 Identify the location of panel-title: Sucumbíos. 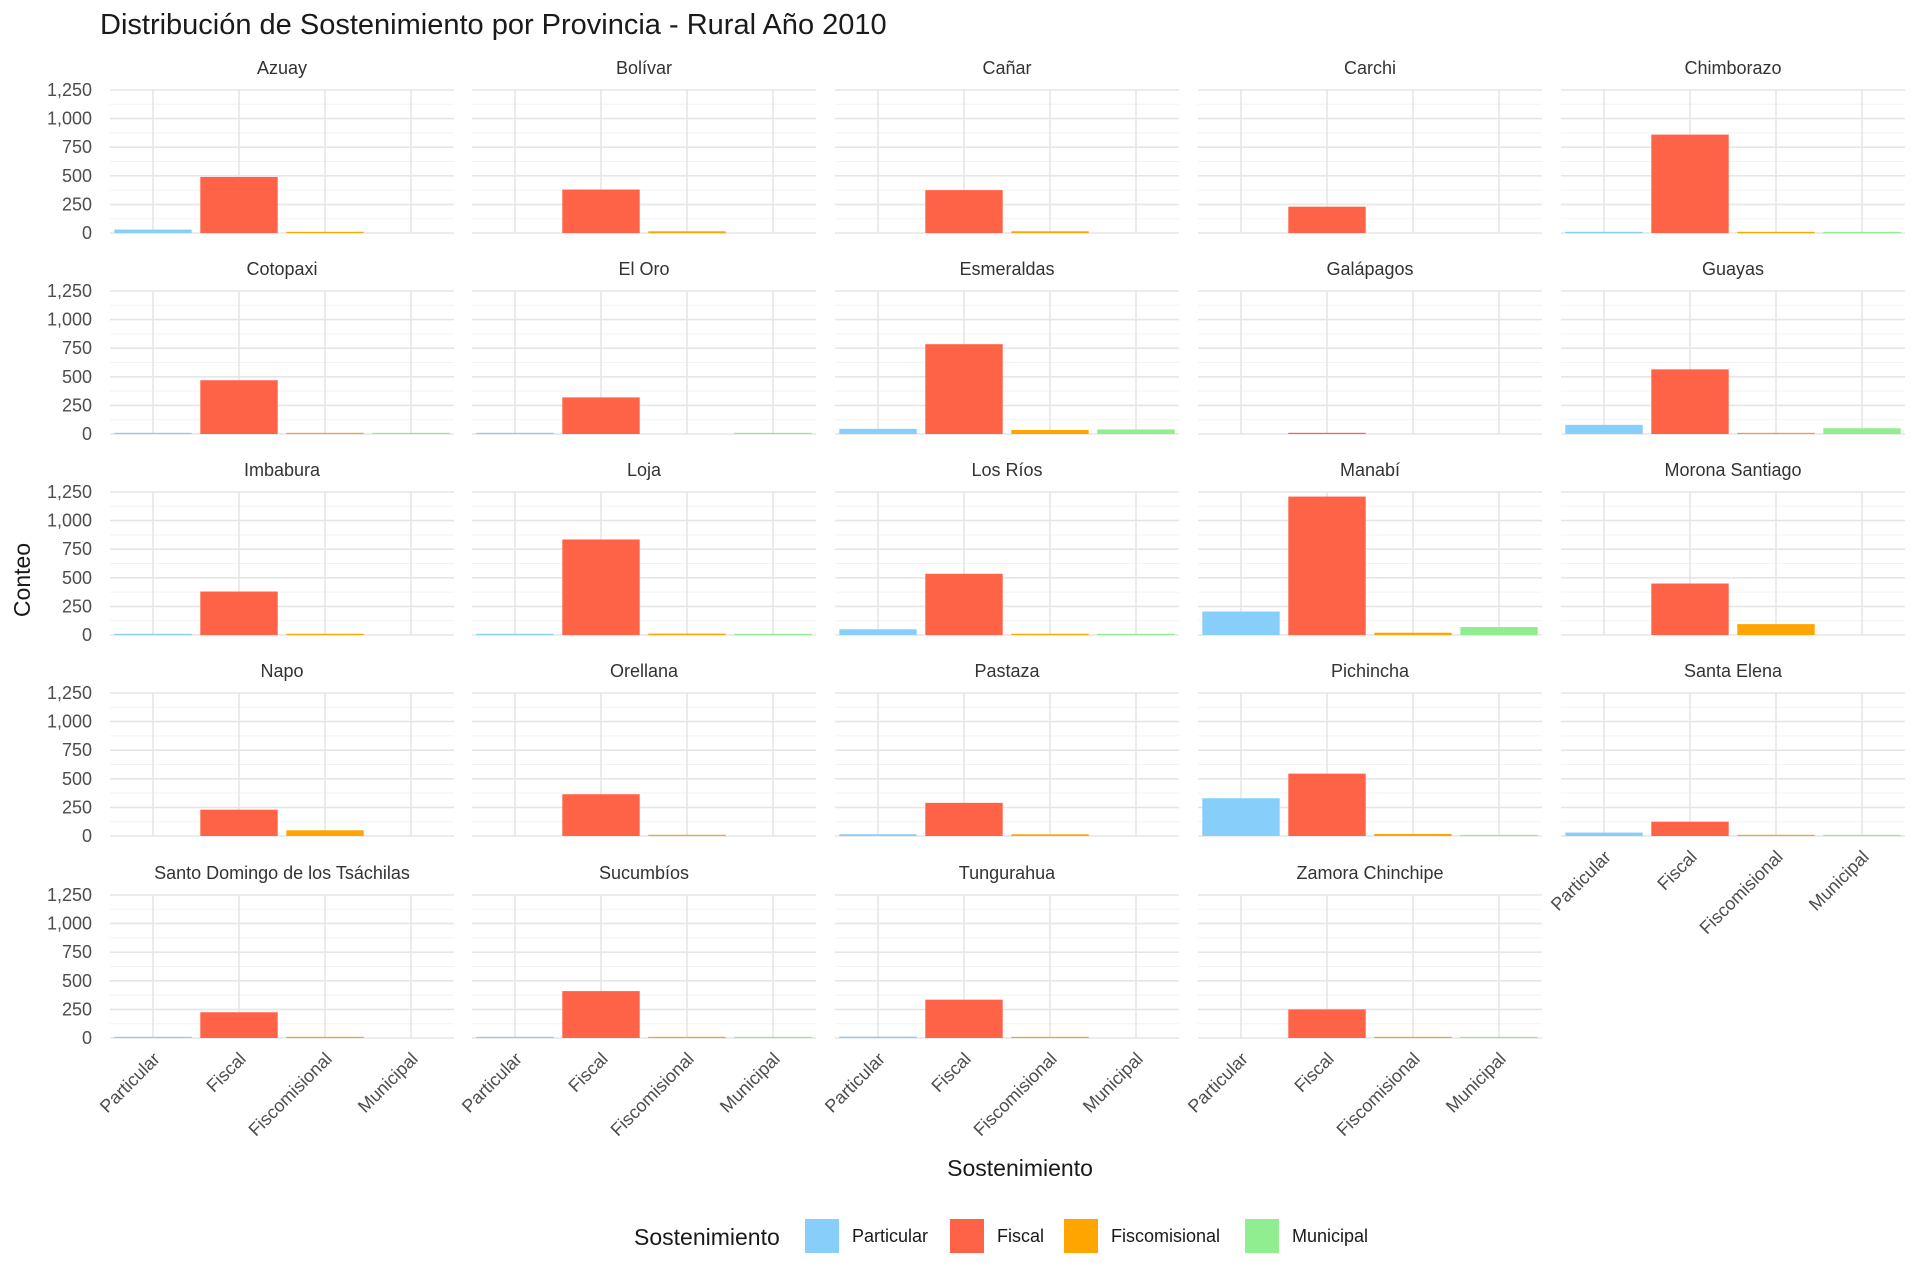
(644, 873).